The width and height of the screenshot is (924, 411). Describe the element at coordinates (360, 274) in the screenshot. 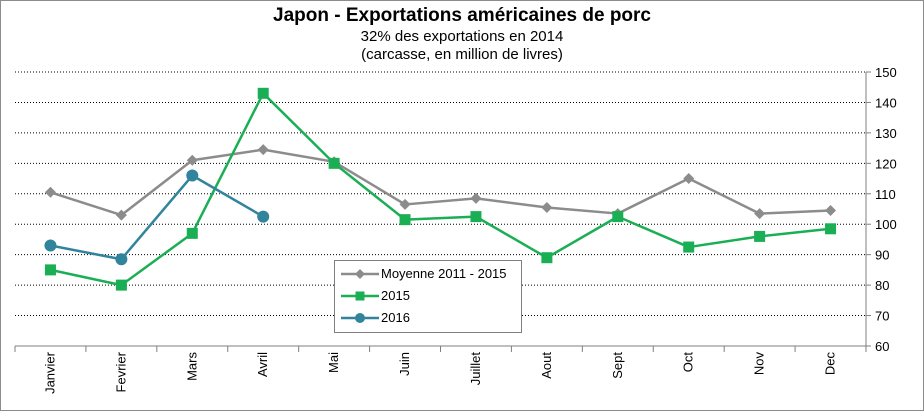

I see `legend-marker-moyenne` at that location.